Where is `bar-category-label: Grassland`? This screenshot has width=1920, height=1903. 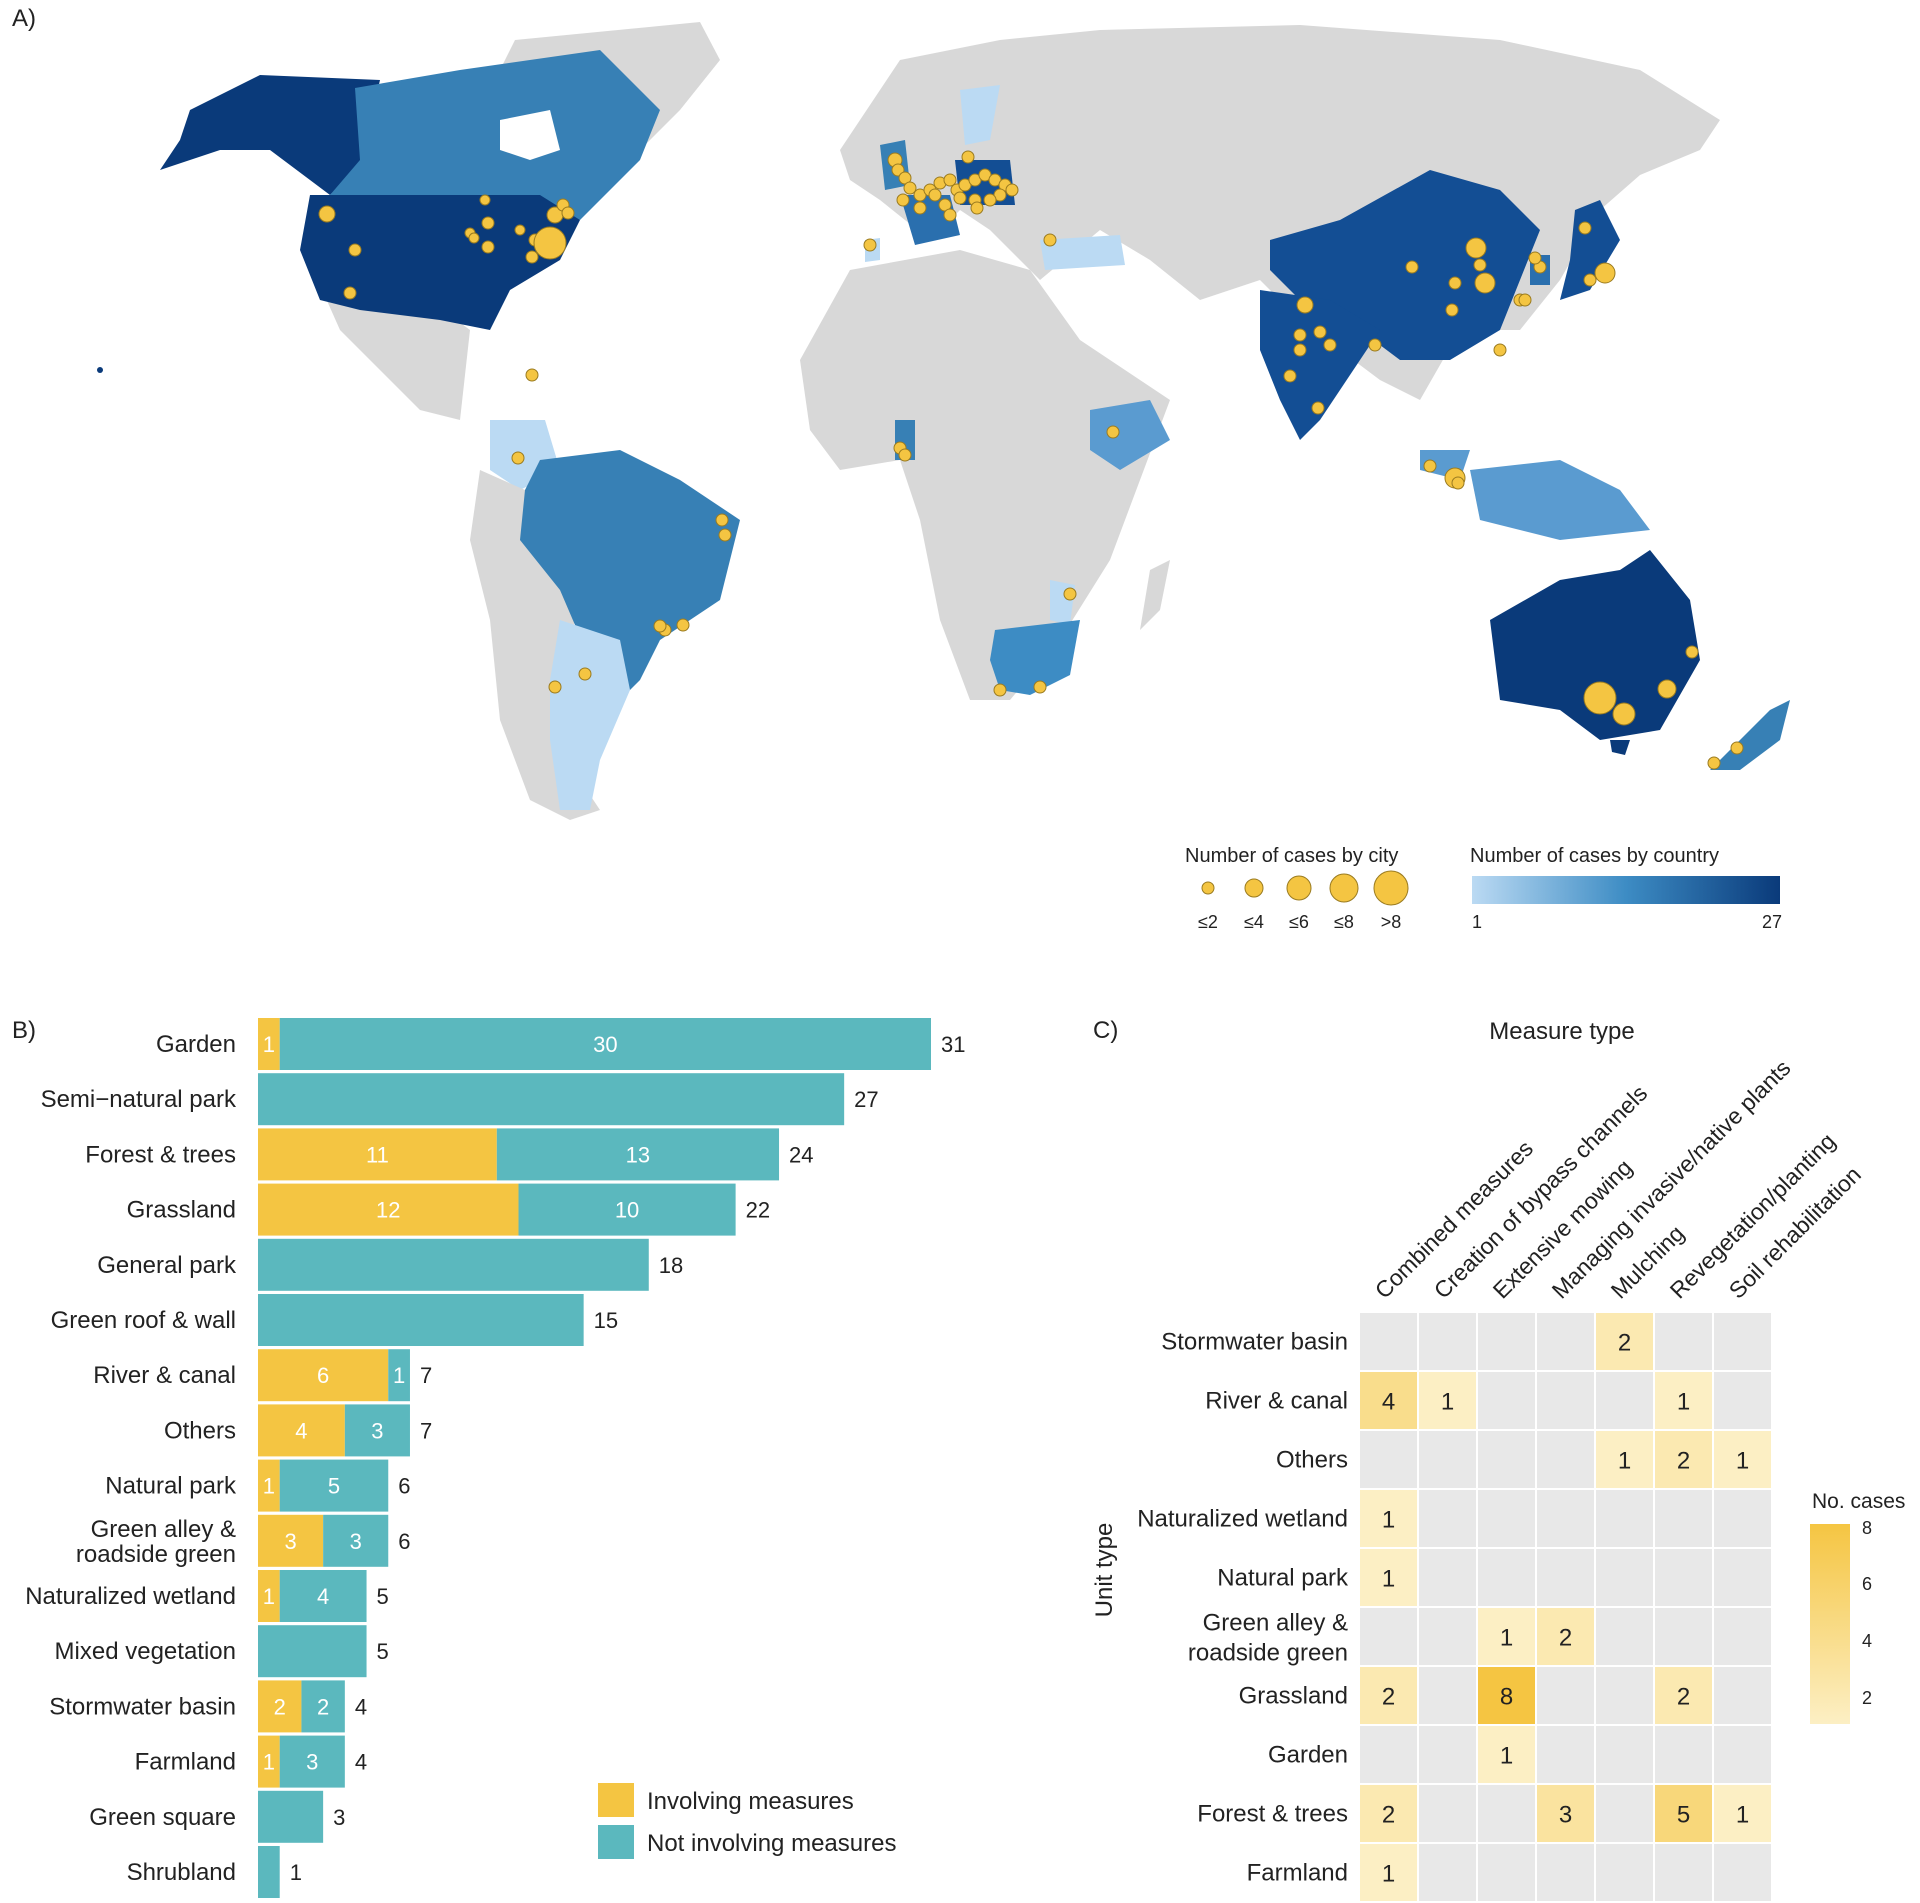
bar-category-label: Grassland is located at coordinates (181, 1210).